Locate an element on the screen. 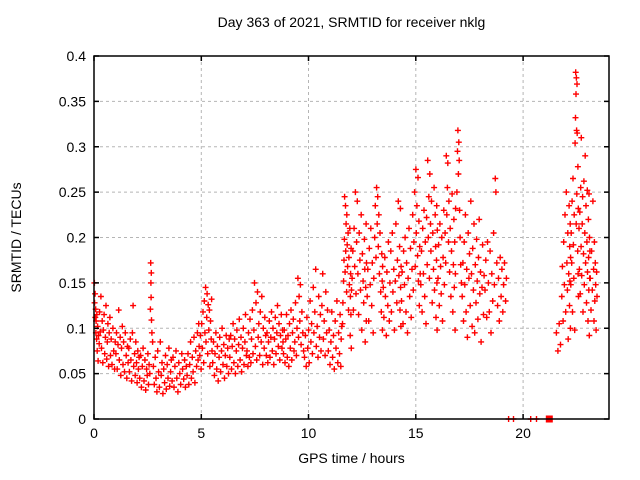 This screenshot has width=640, height=480. x-tick-label-10: 10 is located at coordinates (309, 433).